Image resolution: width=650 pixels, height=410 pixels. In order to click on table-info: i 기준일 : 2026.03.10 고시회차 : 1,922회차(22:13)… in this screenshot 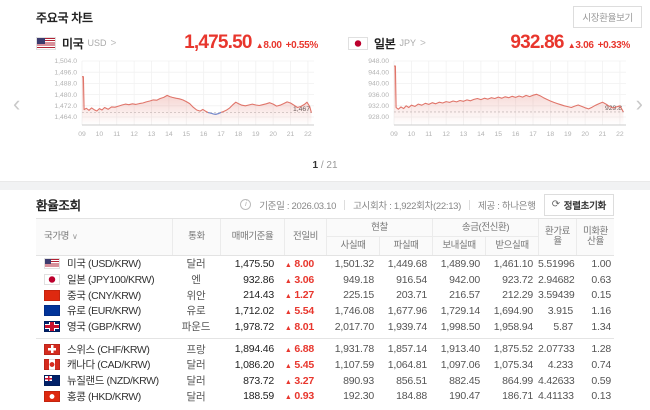, I will do `click(427, 204)`.